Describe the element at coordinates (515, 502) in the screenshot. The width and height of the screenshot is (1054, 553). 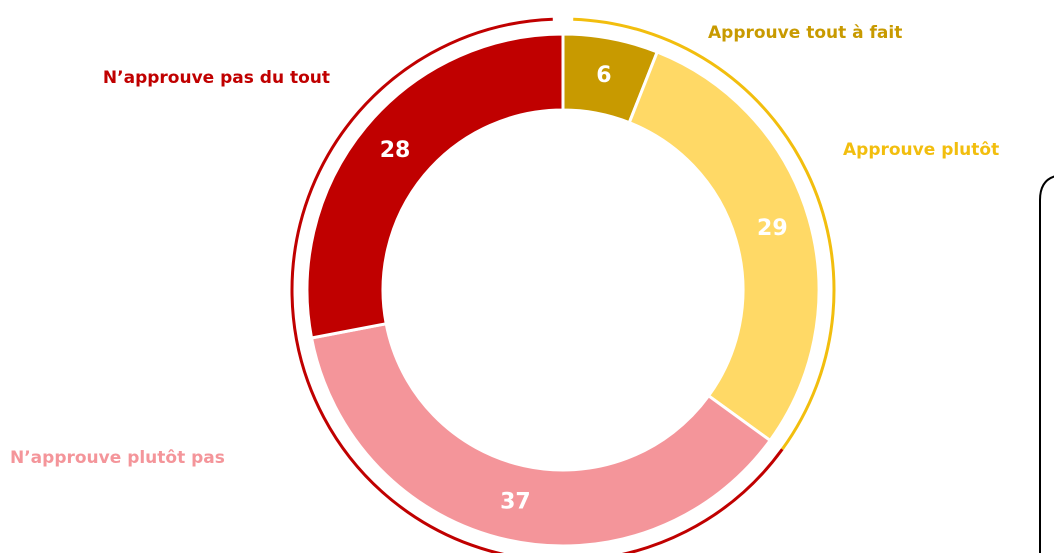
I see `data-label: 37` at that location.